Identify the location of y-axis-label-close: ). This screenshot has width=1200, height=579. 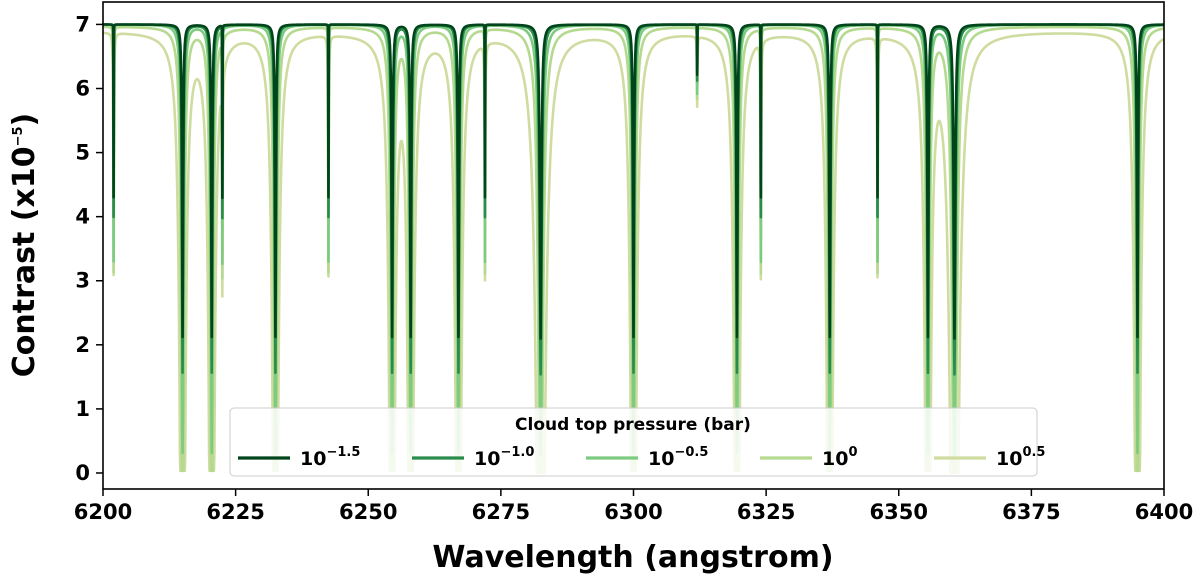
(24, 120).